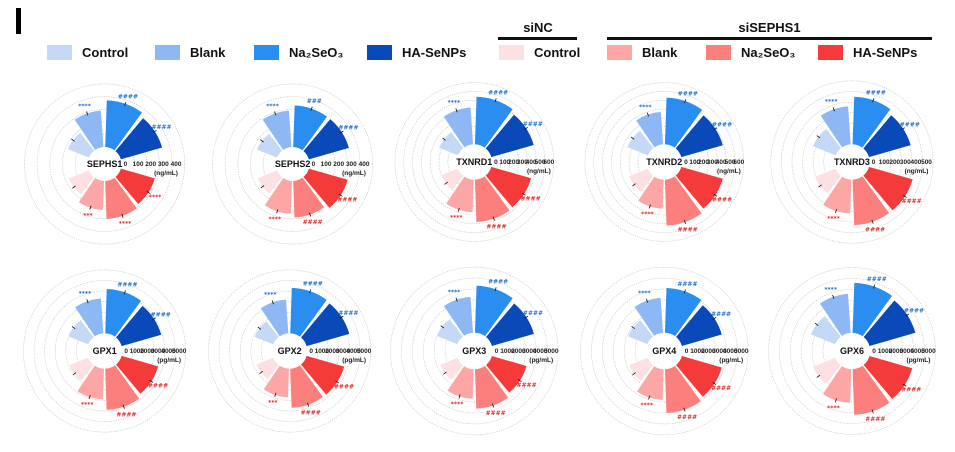  What do you see at coordinates (712, 162) in the screenshot?
I see `axis-tick-label: 300` at bounding box center [712, 162].